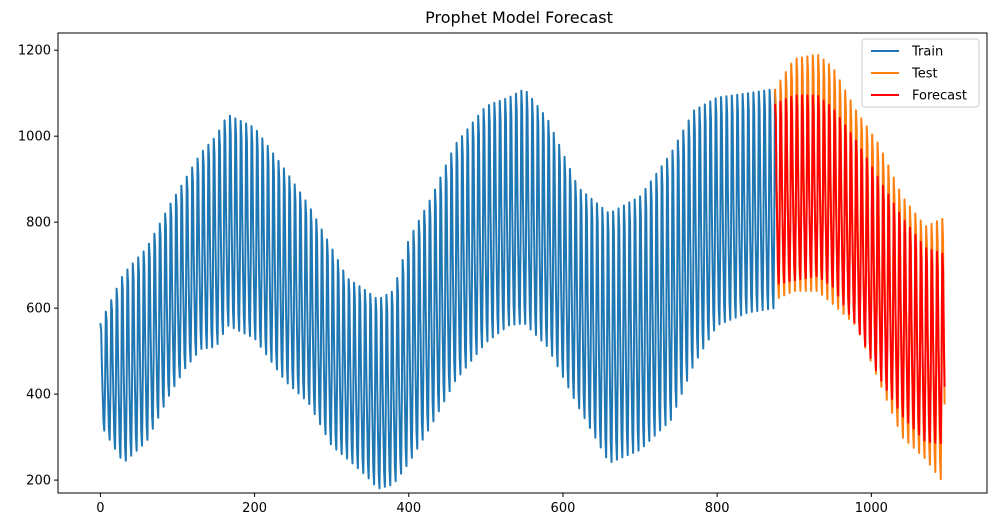 The height and width of the screenshot is (528, 994). What do you see at coordinates (100, 508) in the screenshot?
I see `x-tick-label: 0` at bounding box center [100, 508].